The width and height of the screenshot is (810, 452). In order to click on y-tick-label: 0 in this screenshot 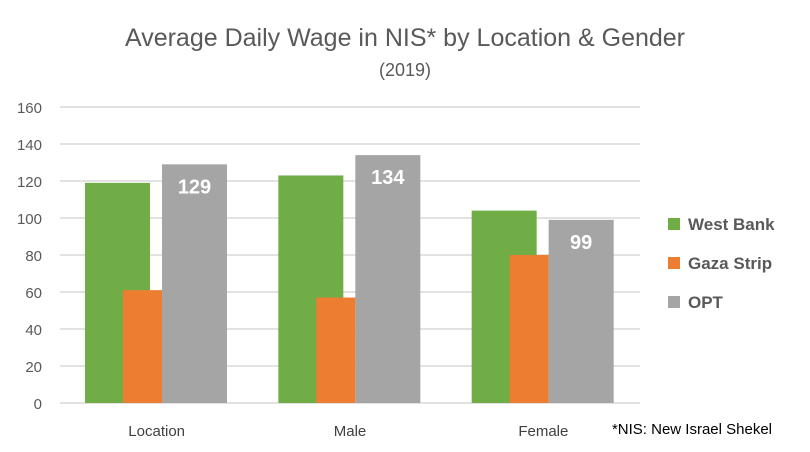, I will do `click(38, 404)`.